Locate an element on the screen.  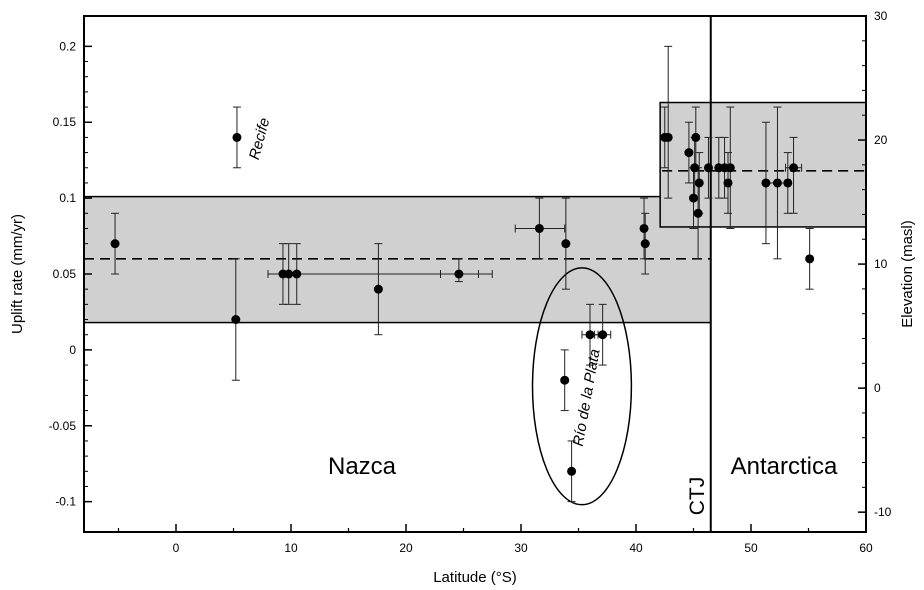
y-tick-label: -0.05 is located at coordinates (63, 426).